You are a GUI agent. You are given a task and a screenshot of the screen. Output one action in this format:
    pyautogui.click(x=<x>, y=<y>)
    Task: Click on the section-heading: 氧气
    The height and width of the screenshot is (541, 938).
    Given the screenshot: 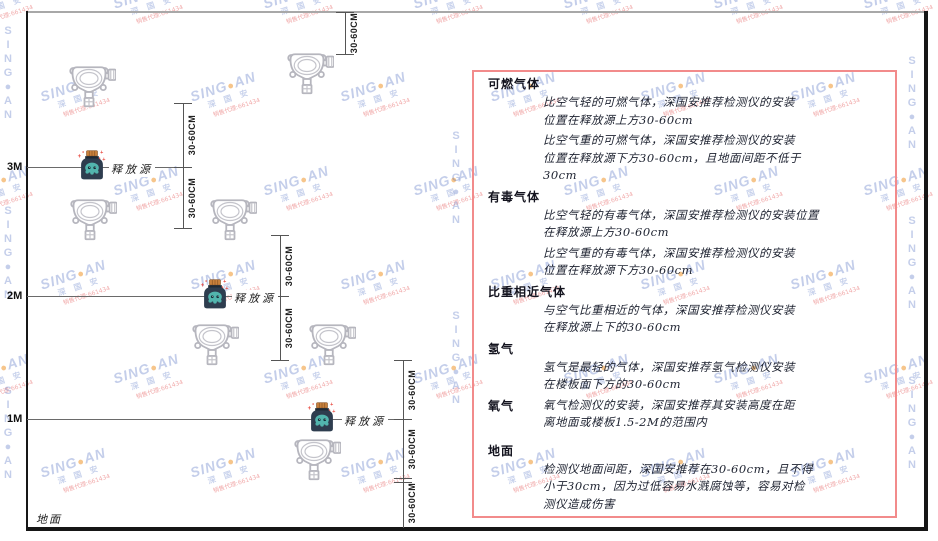 What is the action you would take?
    pyautogui.click(x=501, y=405)
    